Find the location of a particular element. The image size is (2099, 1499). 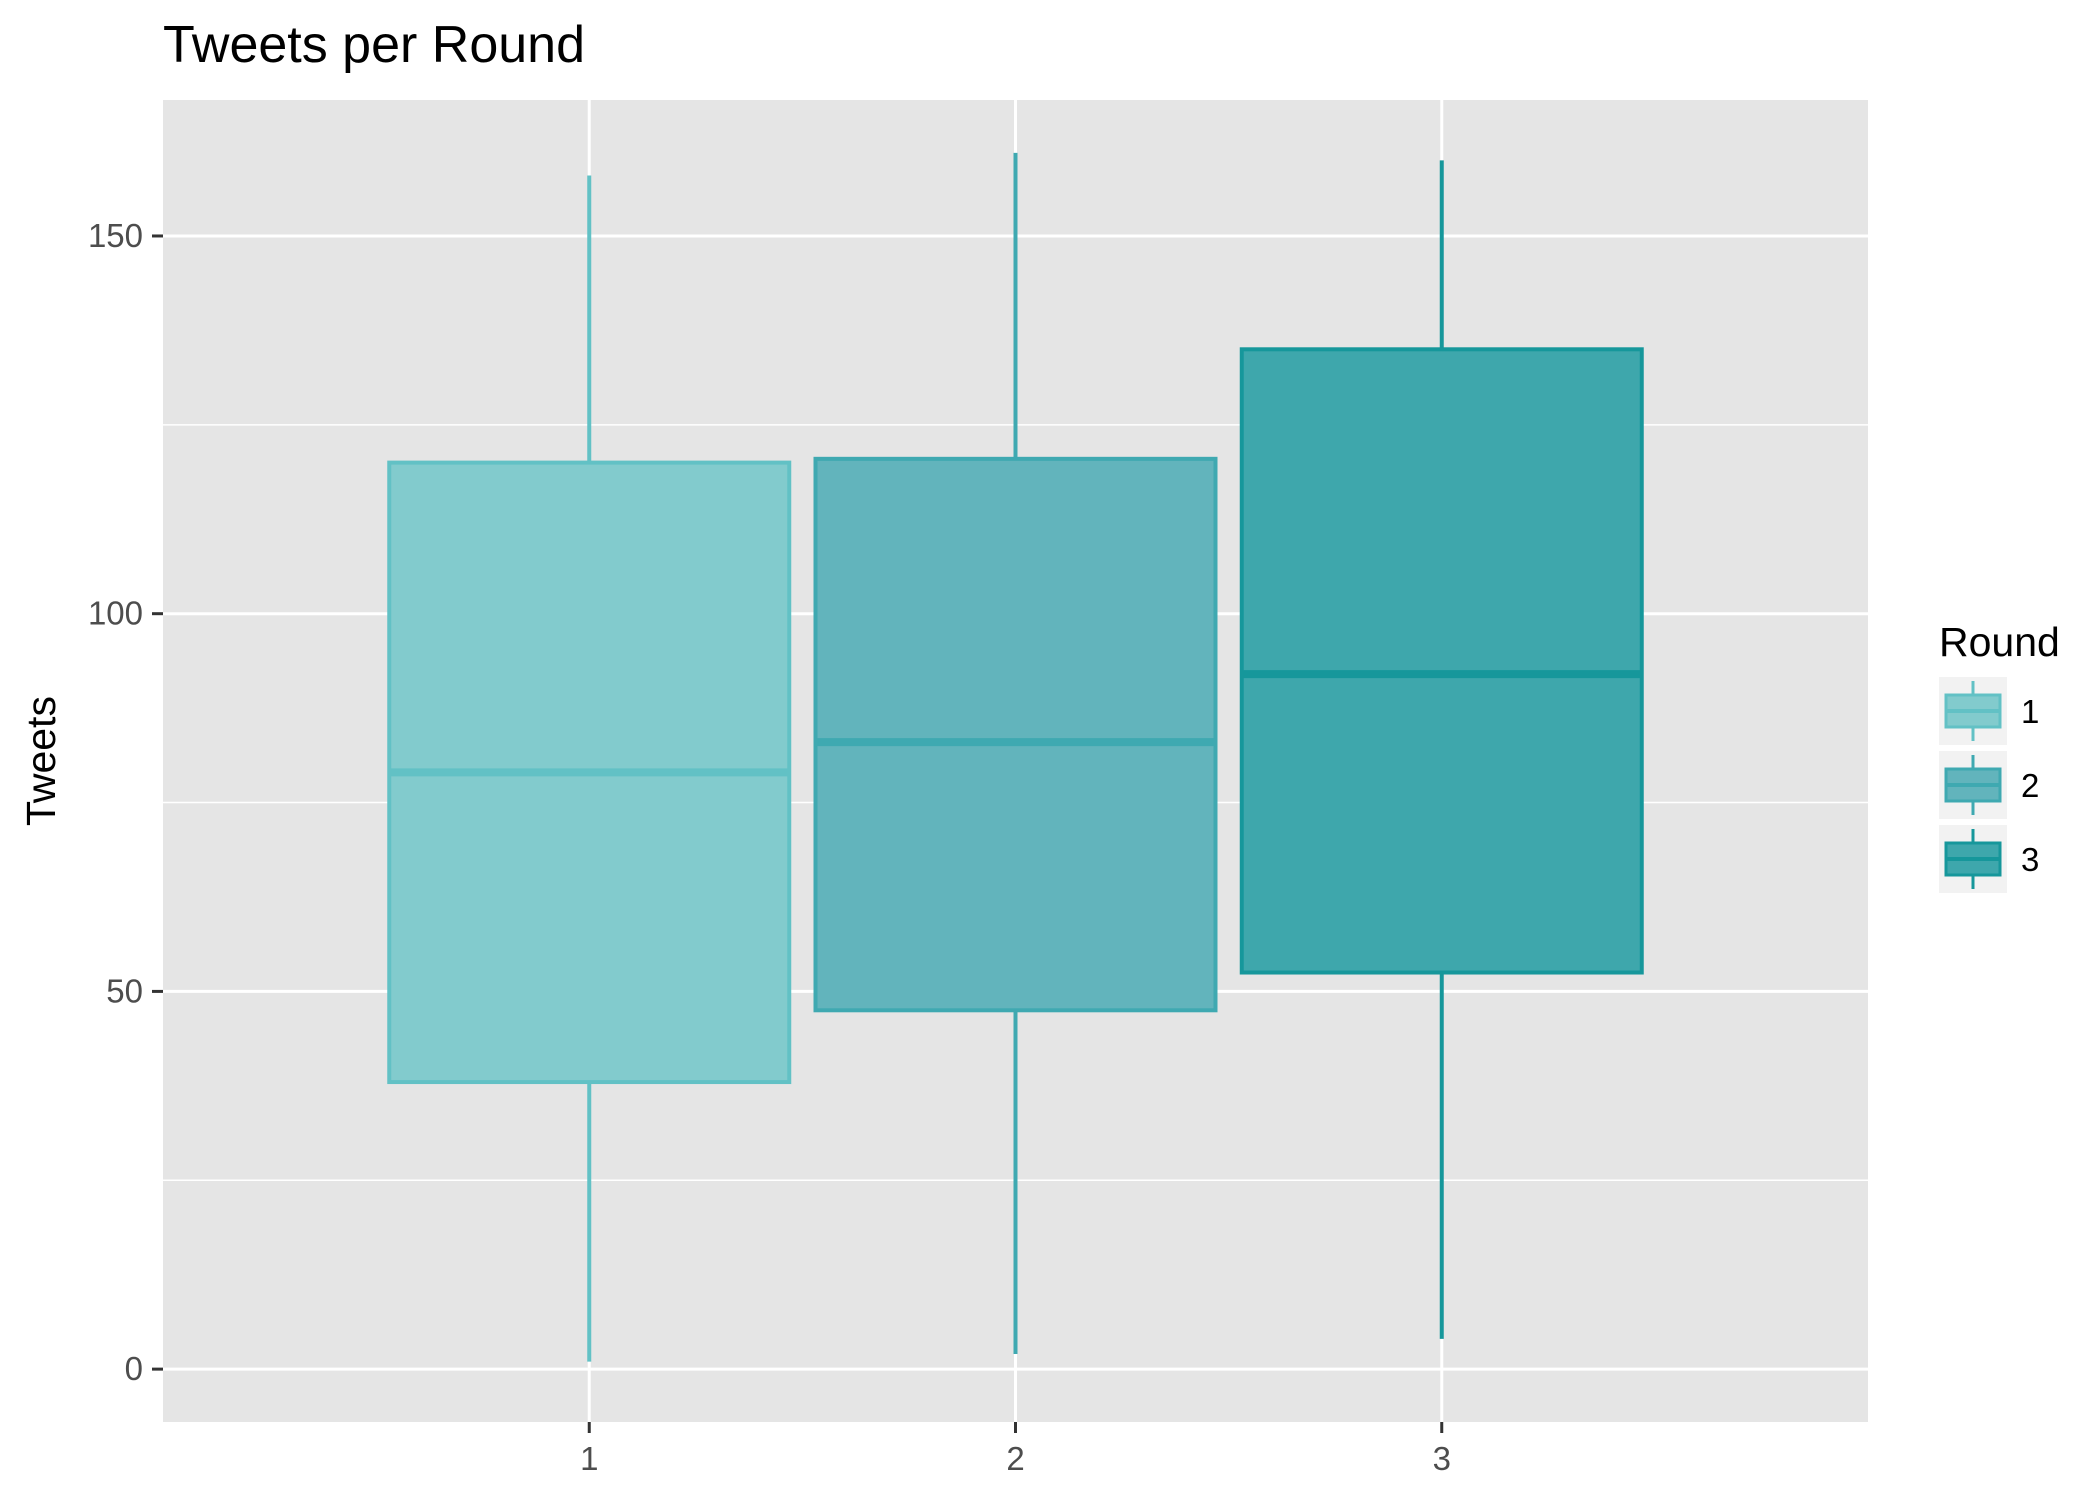

y-tick-label: 100 is located at coordinates (115, 613).